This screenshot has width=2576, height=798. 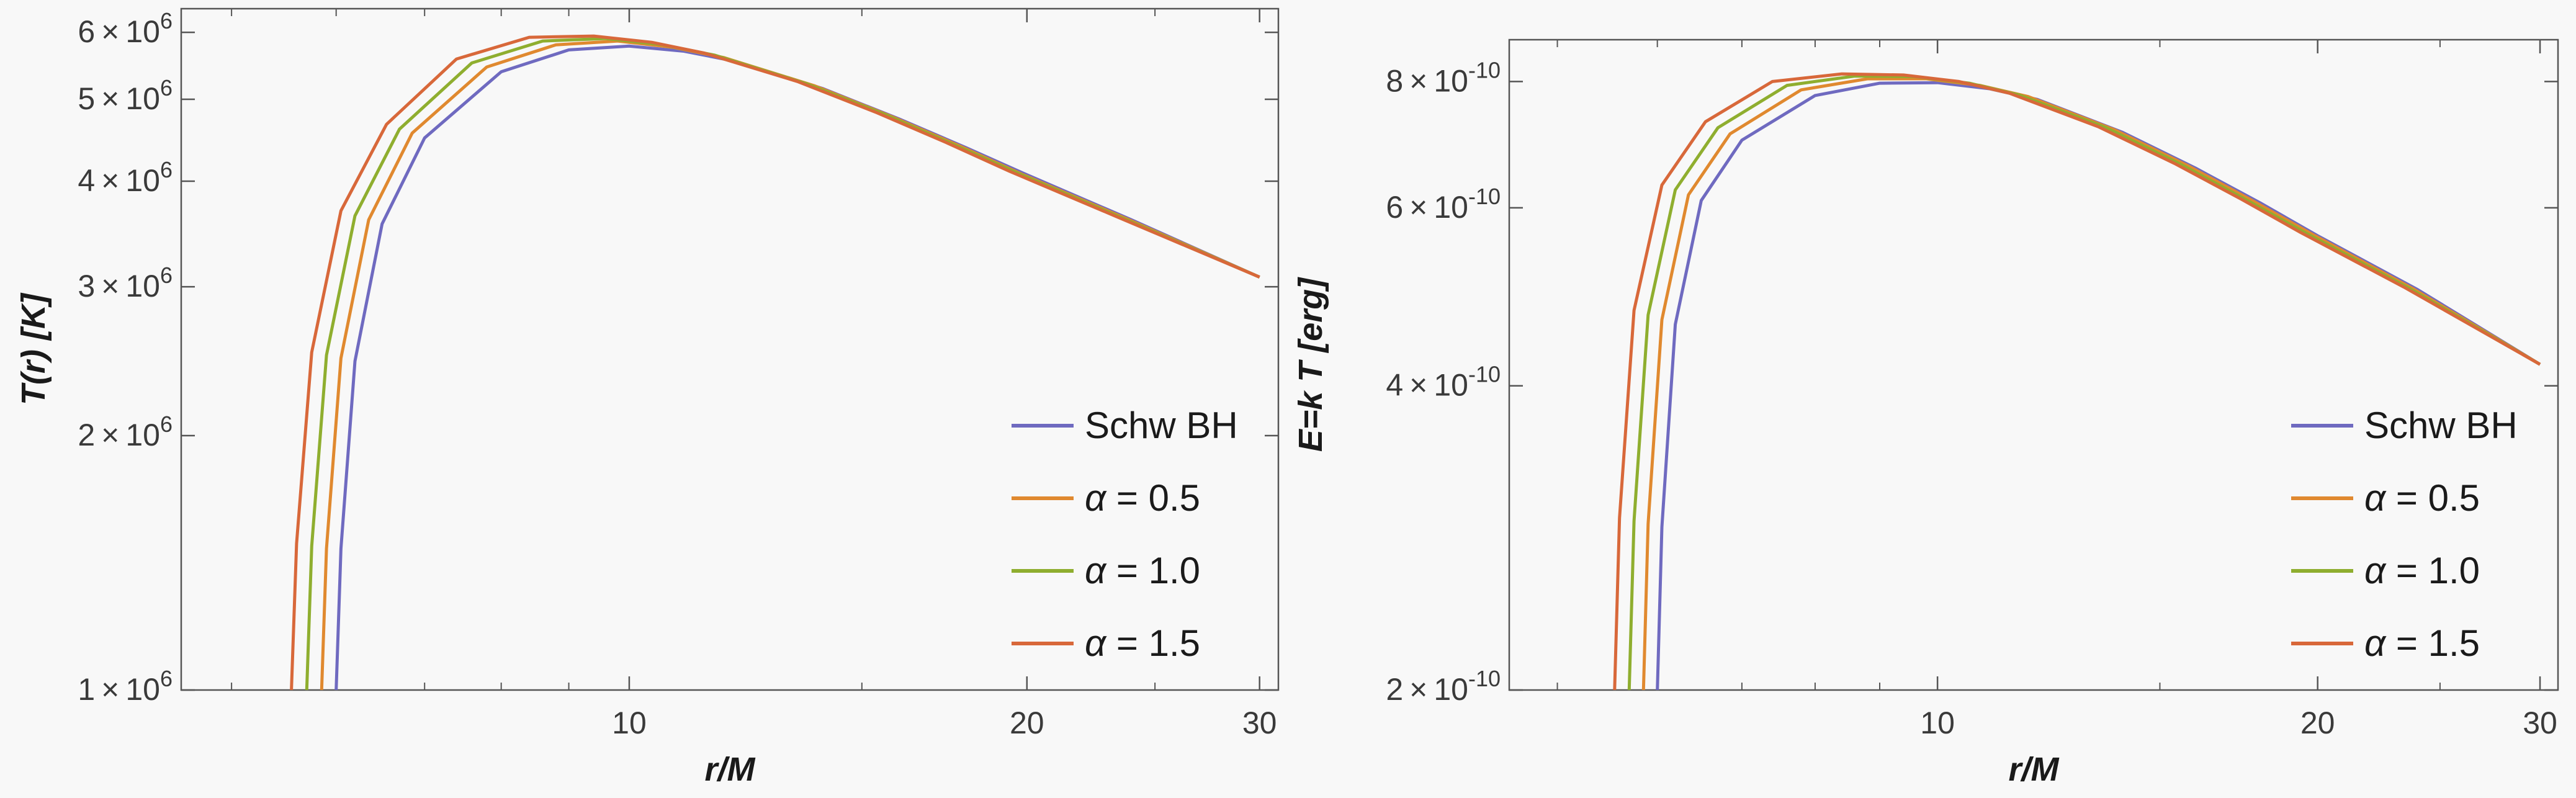 I want to click on y-axis-title: E=k T [erg], so click(x=1310, y=364).